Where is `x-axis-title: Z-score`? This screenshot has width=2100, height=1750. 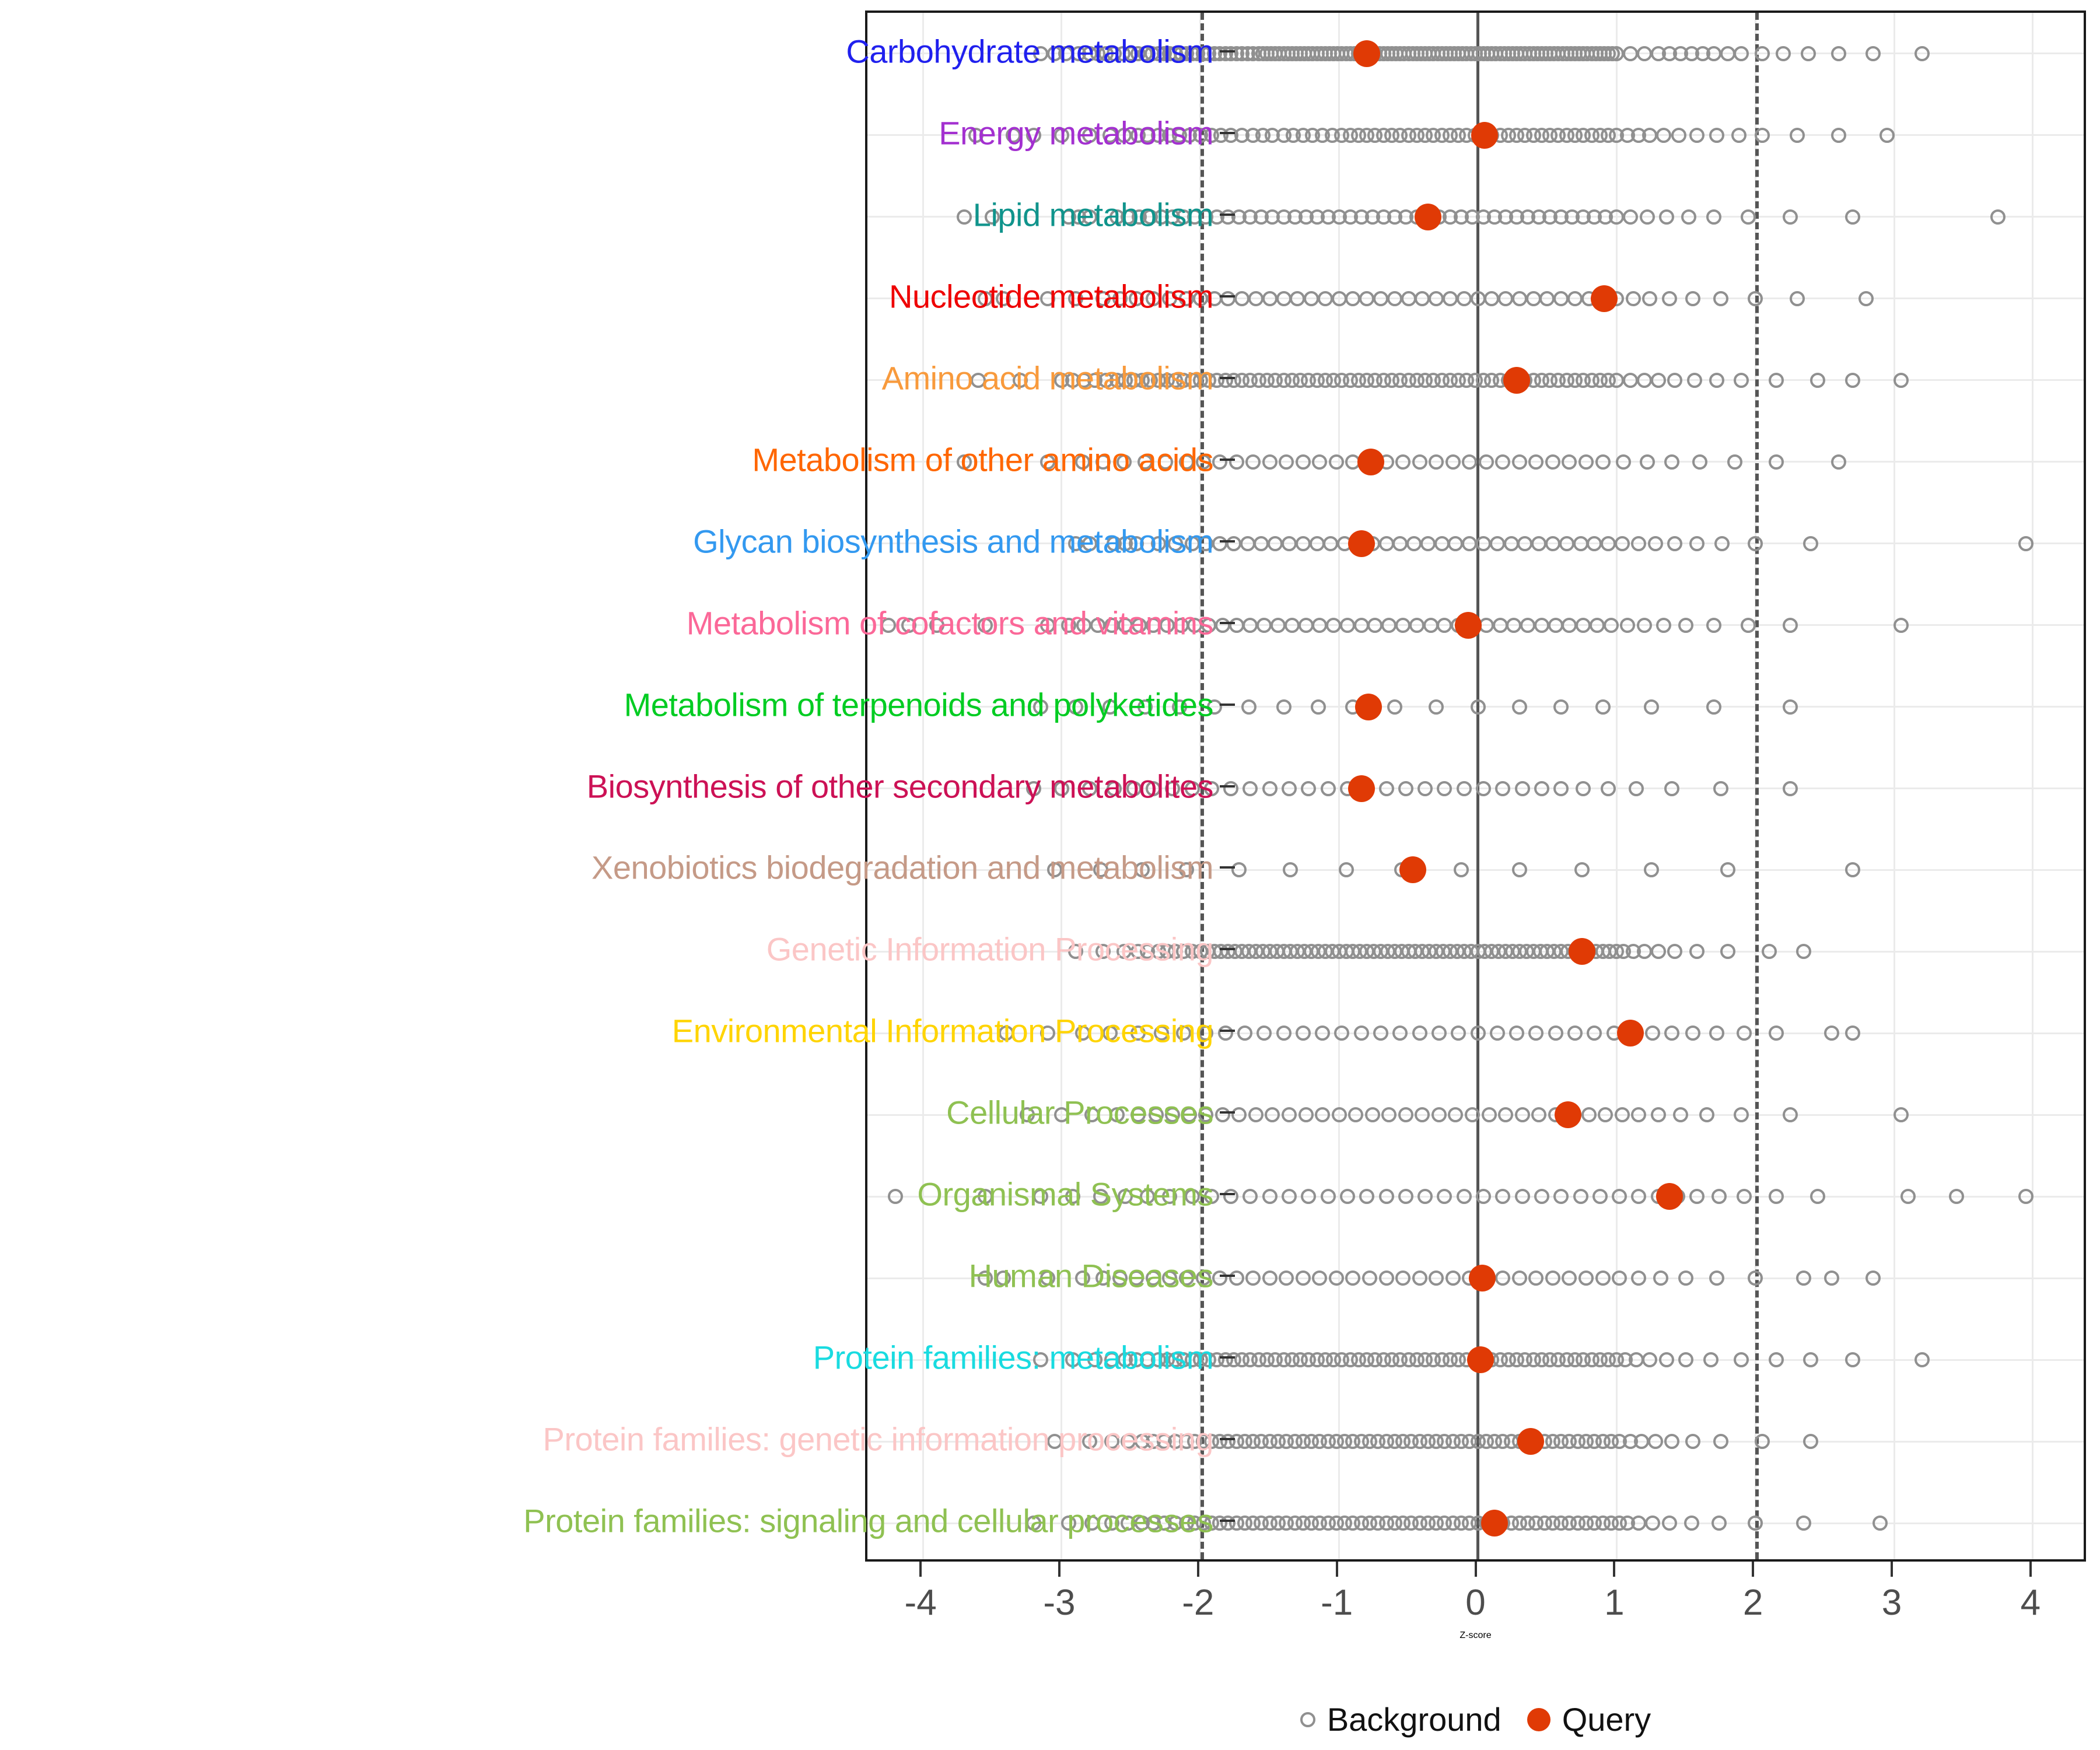
x-axis-title: Z-score is located at coordinates (1476, 1635).